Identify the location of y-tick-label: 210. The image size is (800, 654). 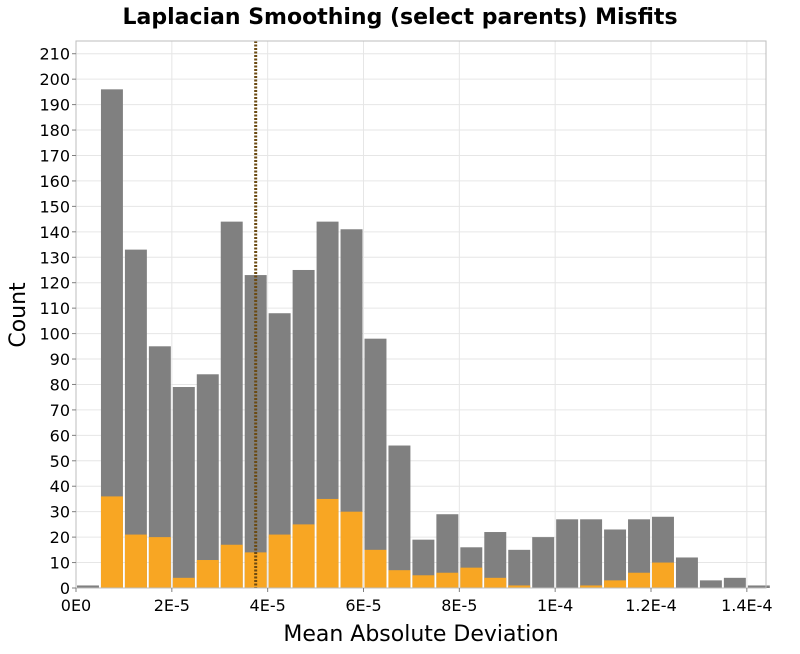
(54, 54).